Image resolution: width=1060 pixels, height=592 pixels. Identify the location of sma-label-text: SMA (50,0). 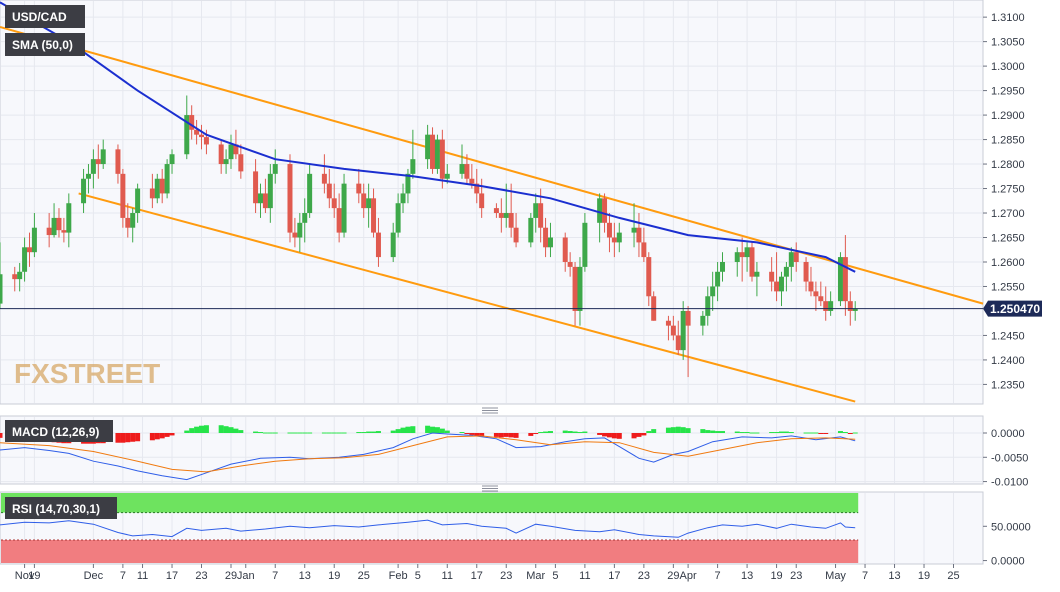
(42, 45).